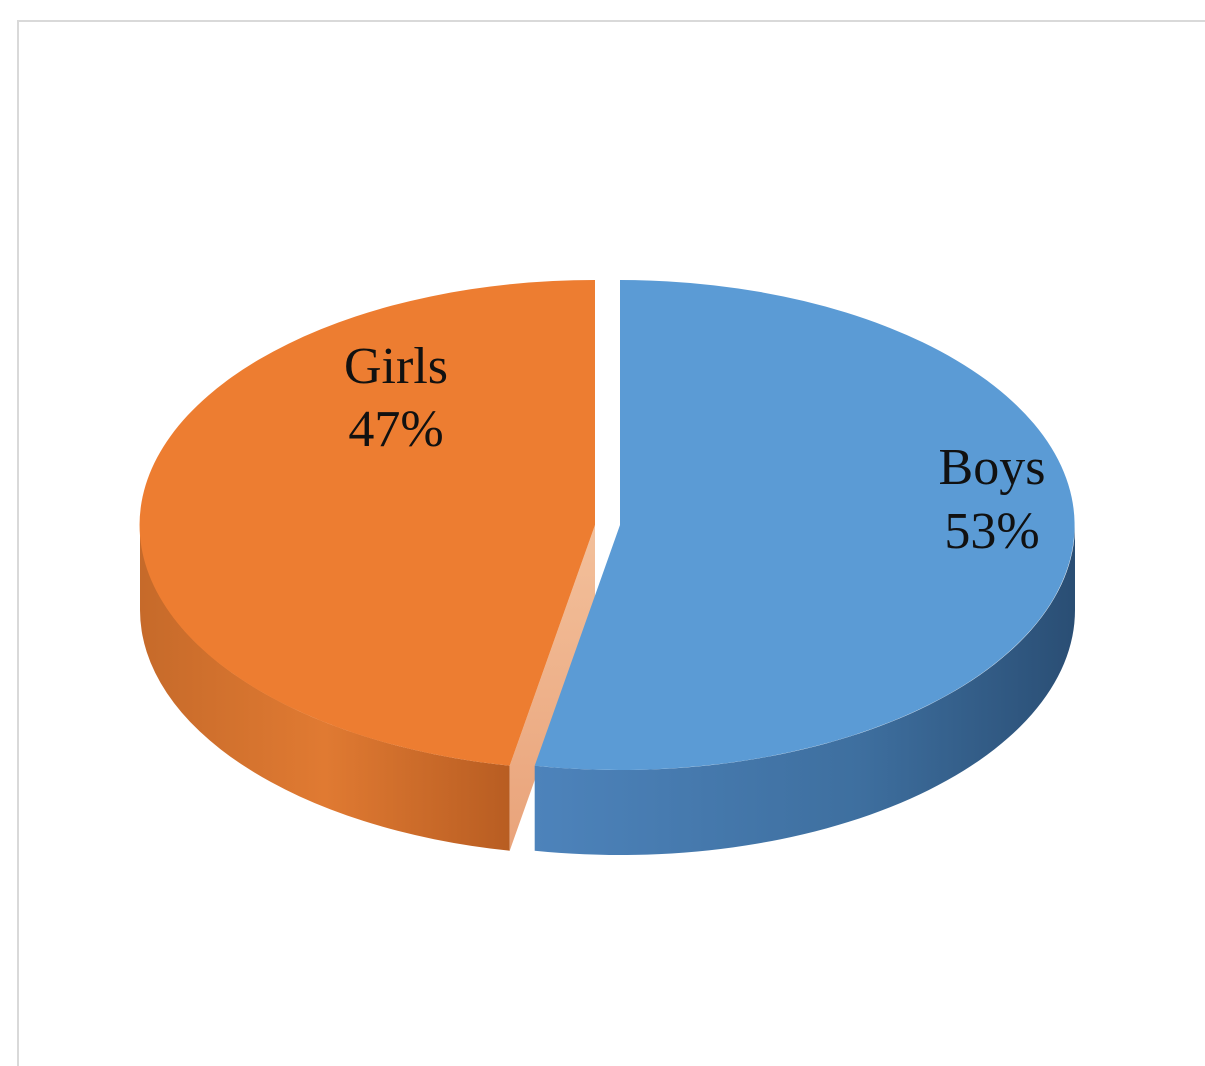 This screenshot has height=1066, width=1205. What do you see at coordinates (396, 366) in the screenshot?
I see `girls-category-label: Girls` at bounding box center [396, 366].